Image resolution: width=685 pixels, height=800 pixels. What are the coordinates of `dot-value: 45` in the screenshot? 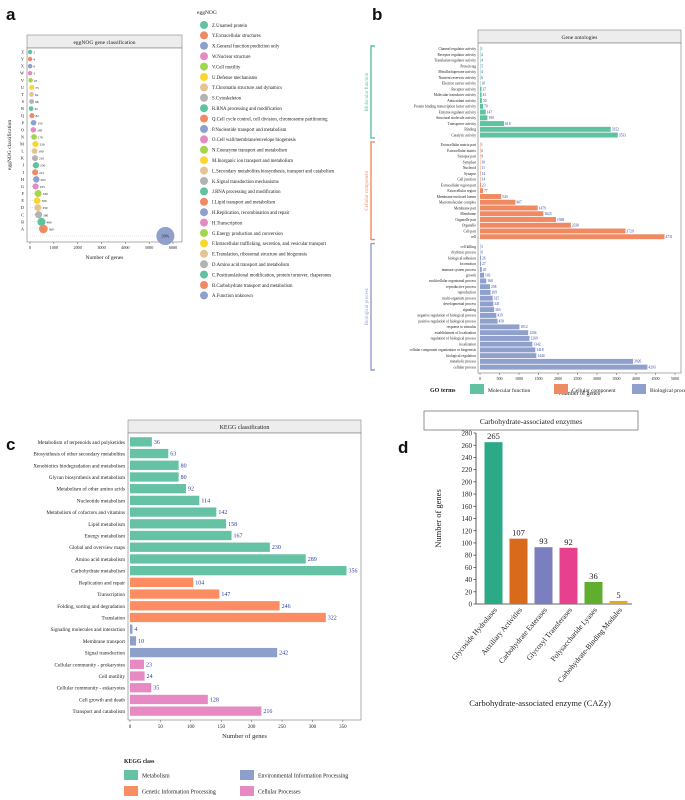 It's located at (36, 109).